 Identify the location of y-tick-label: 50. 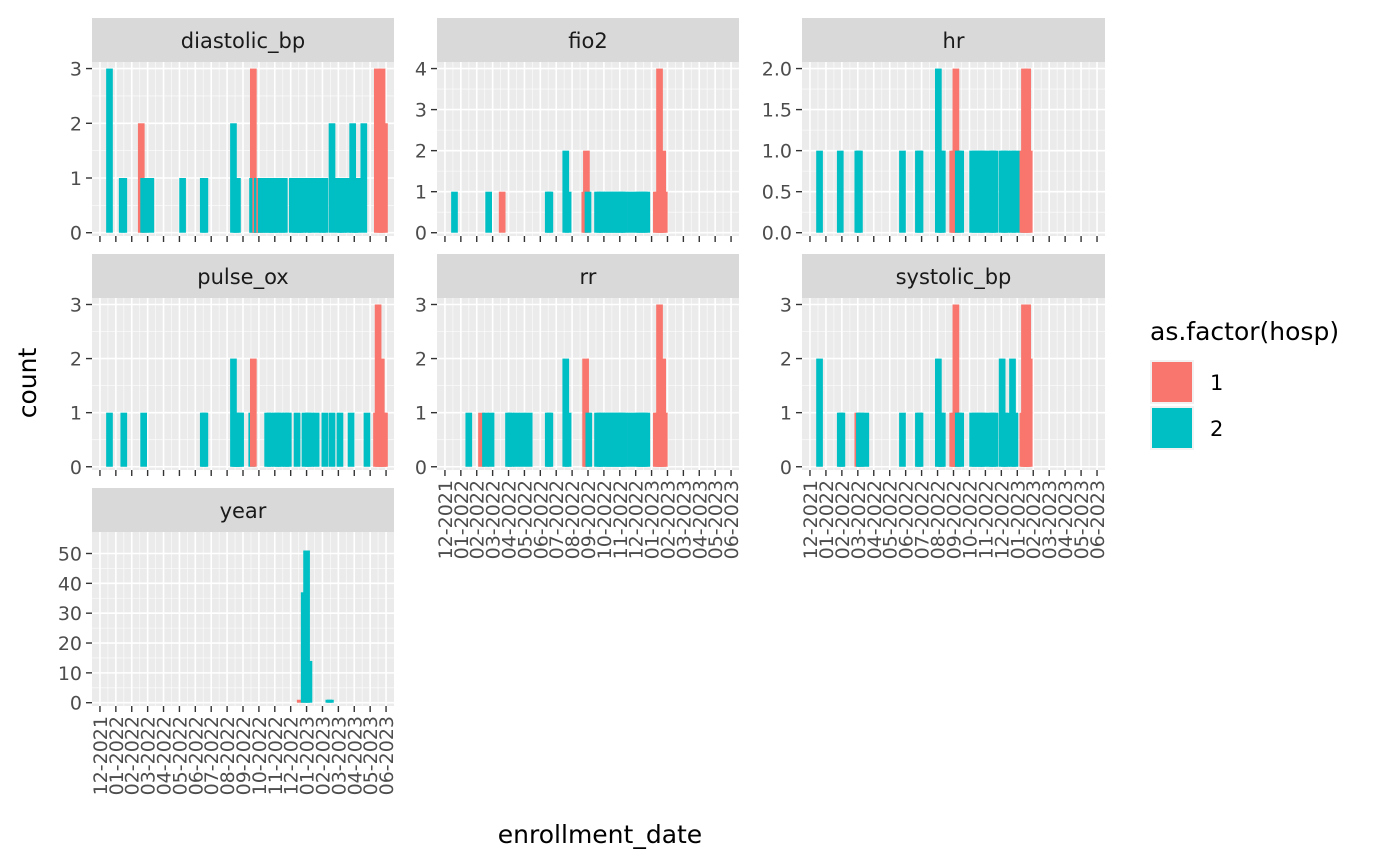
(70, 554).